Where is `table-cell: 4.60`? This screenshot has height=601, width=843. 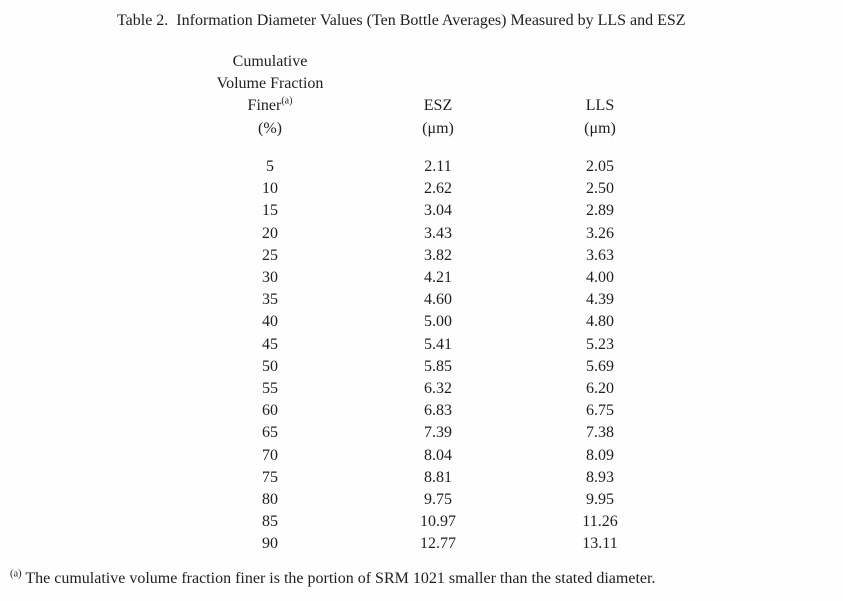 table-cell: 4.60 is located at coordinates (438, 300).